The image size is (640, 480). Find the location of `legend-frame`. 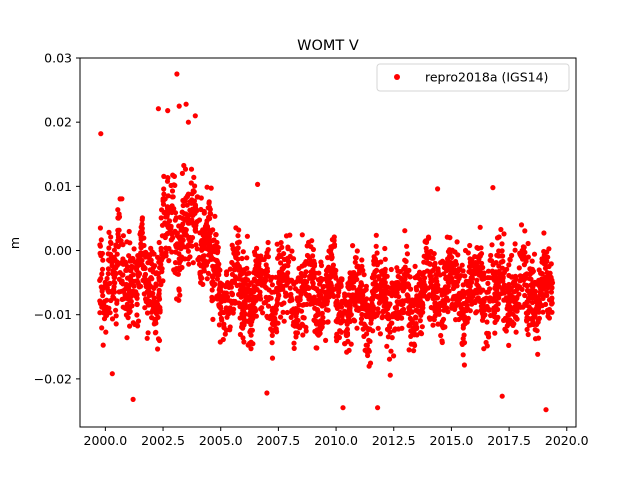

legend-frame is located at coordinates (473, 77).